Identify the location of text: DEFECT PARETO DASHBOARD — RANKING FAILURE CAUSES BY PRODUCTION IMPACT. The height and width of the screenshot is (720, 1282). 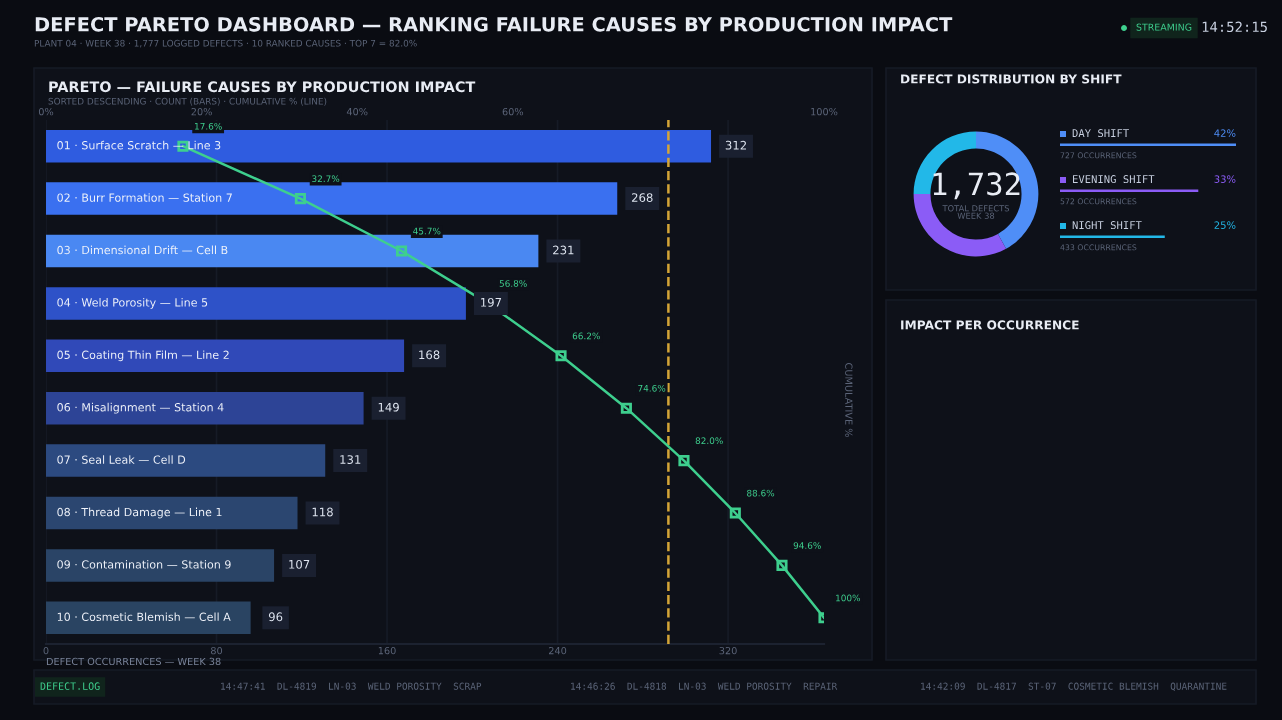
(494, 24).